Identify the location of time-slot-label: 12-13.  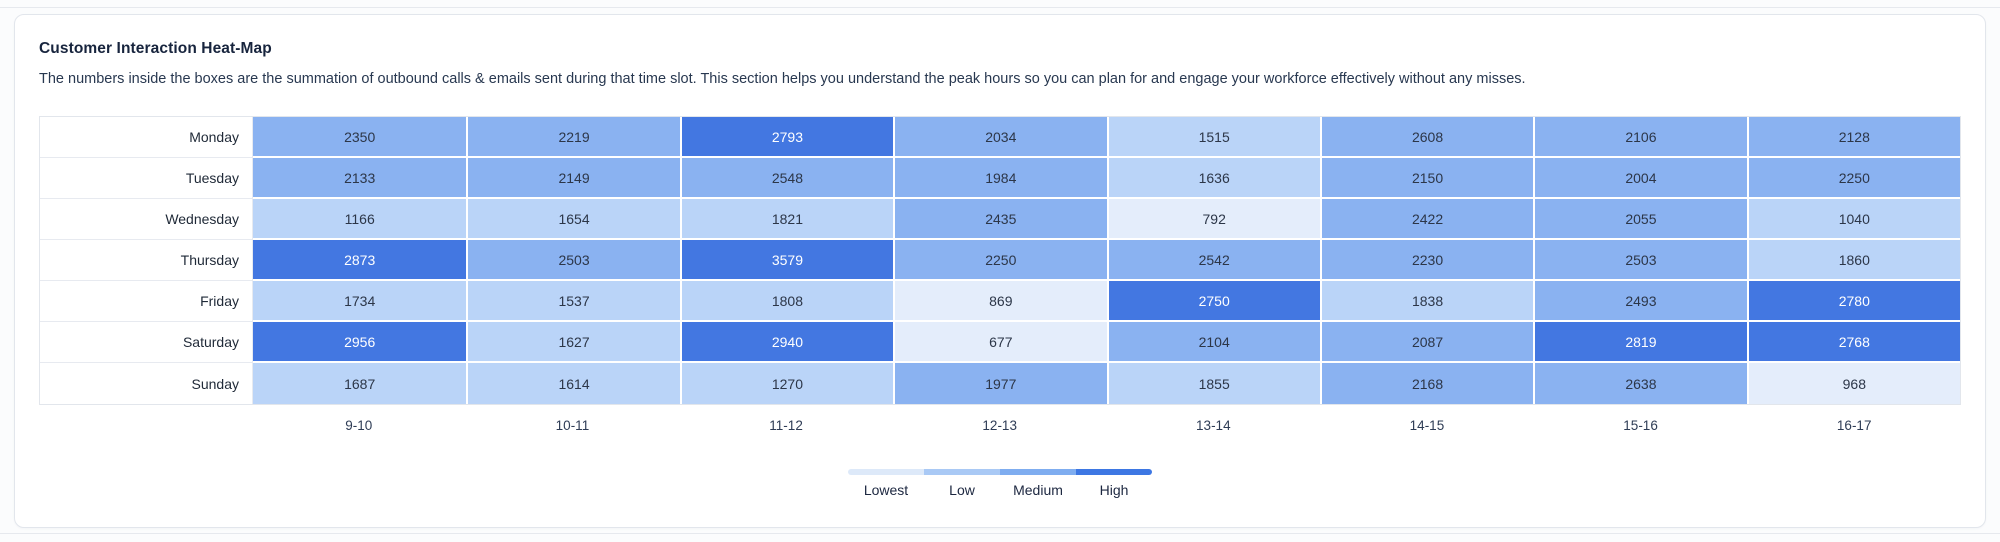
(999, 425).